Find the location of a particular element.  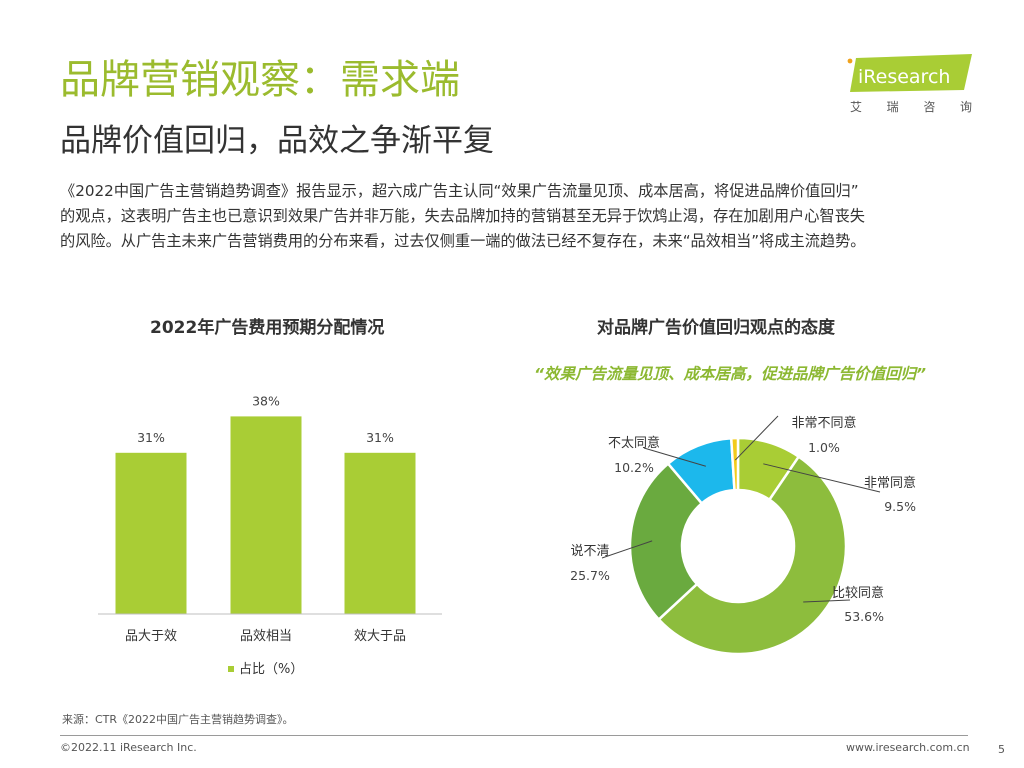

legend-swatch is located at coordinates (231, 669).